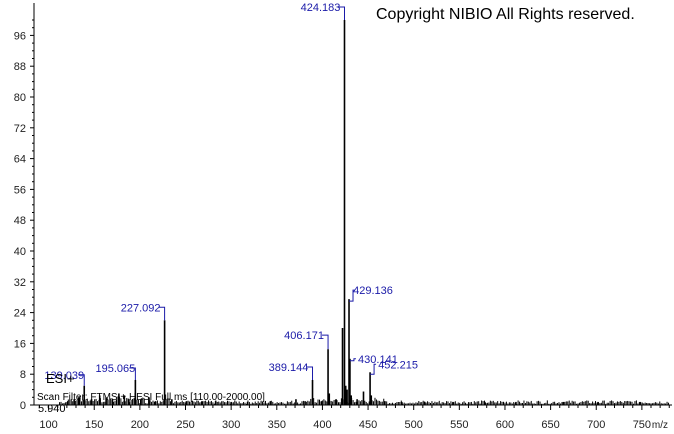 The image size is (674, 434). Describe the element at coordinates (20, 252) in the screenshot. I see `y-tick-label: 40` at that location.